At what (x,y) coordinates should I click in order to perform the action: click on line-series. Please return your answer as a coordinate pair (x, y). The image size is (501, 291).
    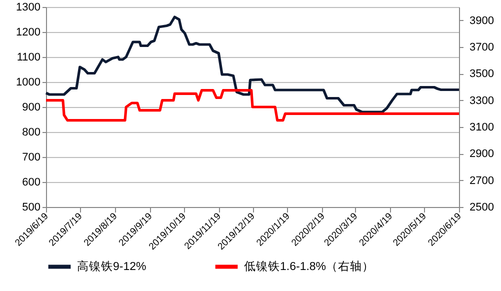
    Looking at the image, I should click on (252, 105).